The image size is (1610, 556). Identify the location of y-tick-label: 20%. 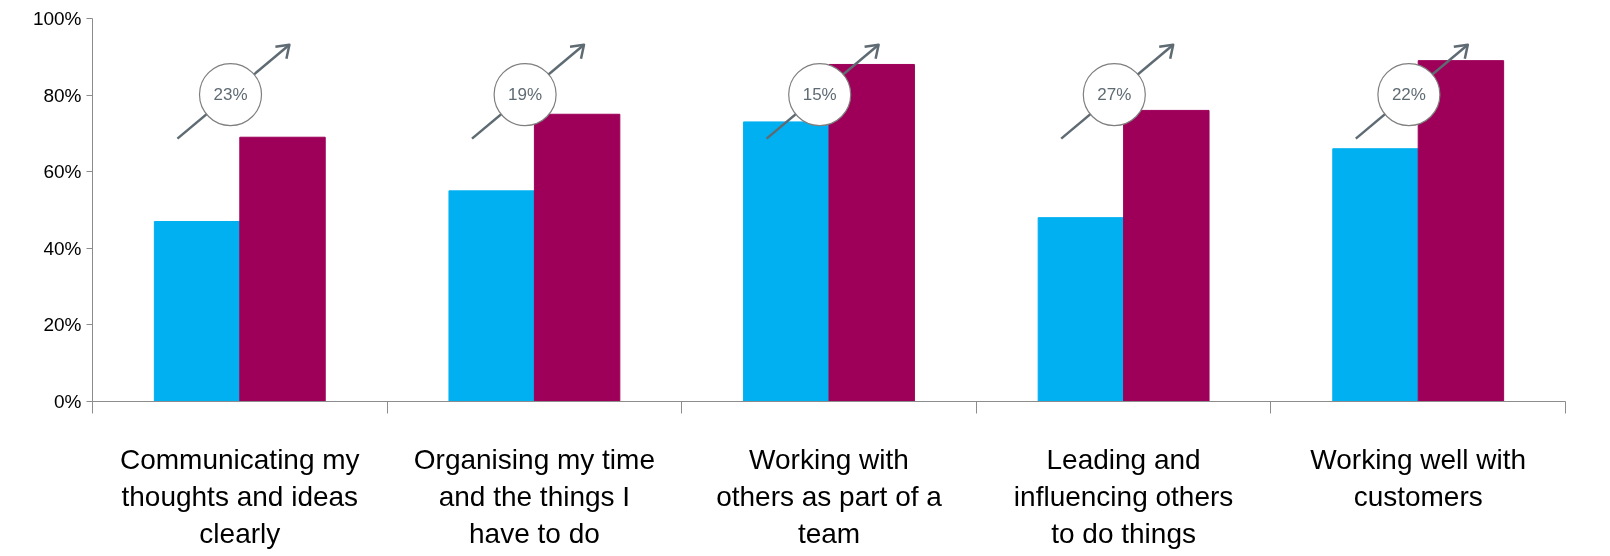
(62, 325).